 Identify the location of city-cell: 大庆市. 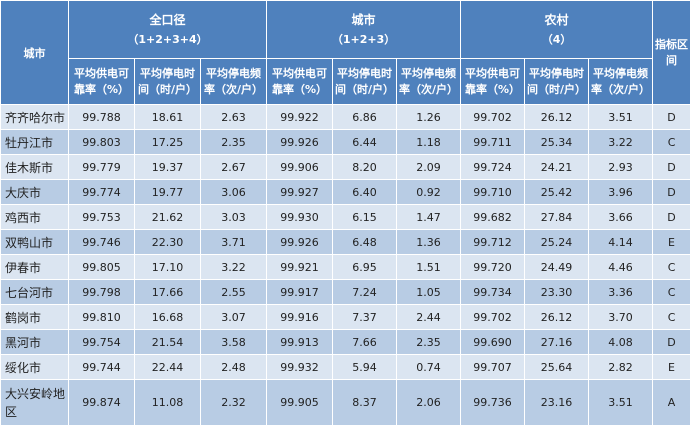
(34, 192).